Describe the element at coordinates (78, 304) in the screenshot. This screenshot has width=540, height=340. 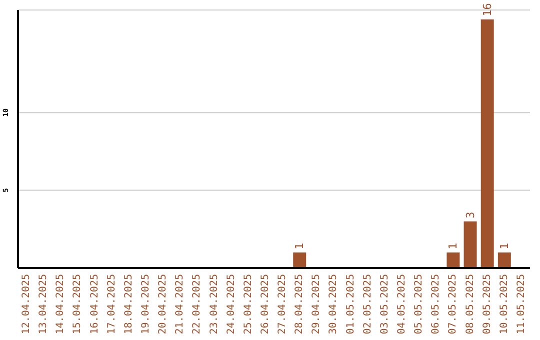
I see `x-tick-label: 15.04.2025` at that location.